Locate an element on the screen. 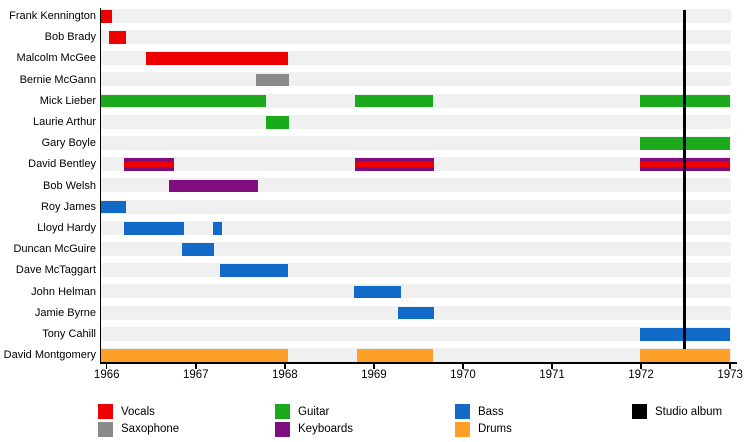 The height and width of the screenshot is (442, 750). legend-swatch-vocals is located at coordinates (105, 412).